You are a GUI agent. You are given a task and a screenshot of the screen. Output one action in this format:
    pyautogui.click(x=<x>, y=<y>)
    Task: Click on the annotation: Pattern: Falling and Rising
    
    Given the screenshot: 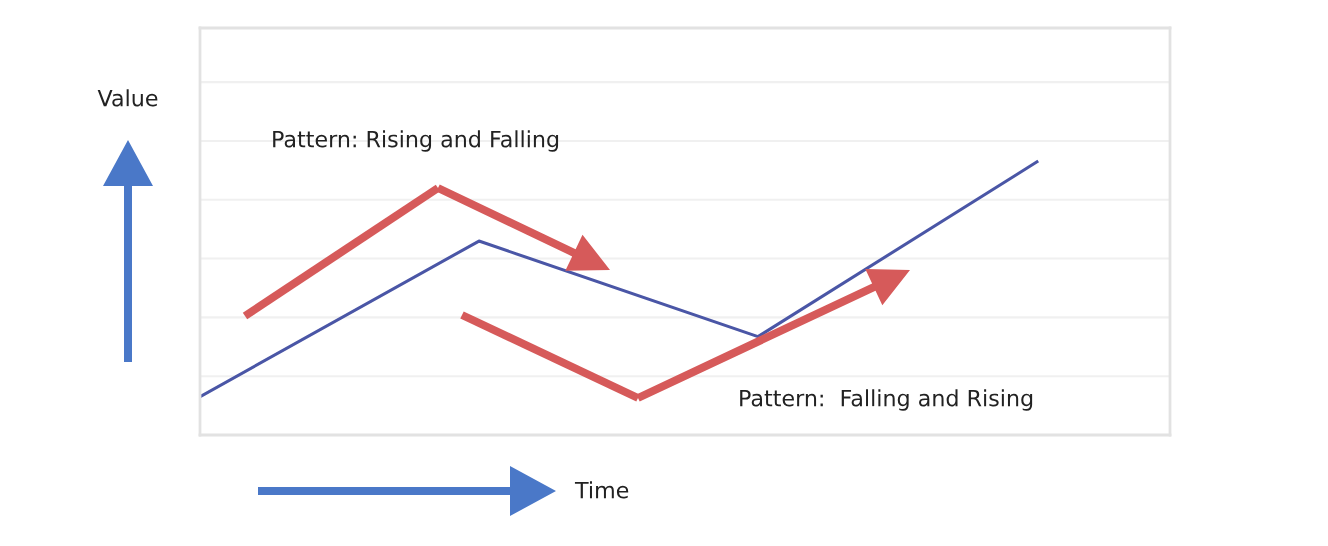 What is the action you would take?
    pyautogui.click(x=886, y=400)
    